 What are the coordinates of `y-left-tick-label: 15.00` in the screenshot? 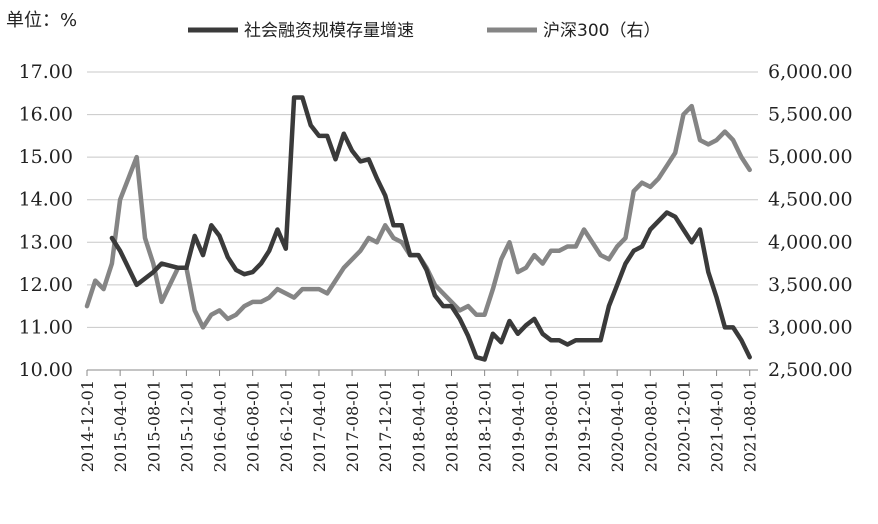 It's located at (46, 157).